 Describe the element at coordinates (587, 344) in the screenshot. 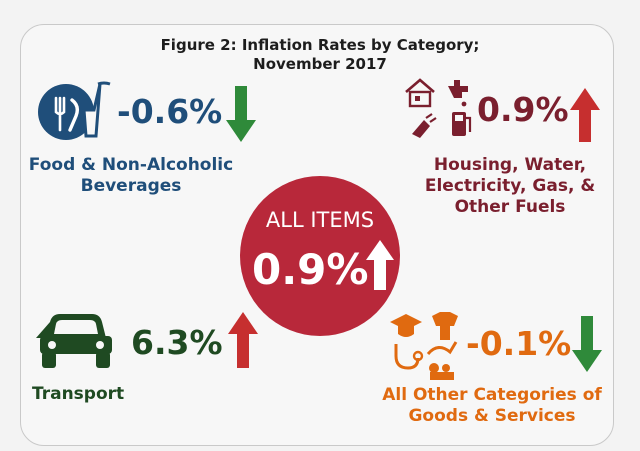

I see `other-down-arrow` at that location.